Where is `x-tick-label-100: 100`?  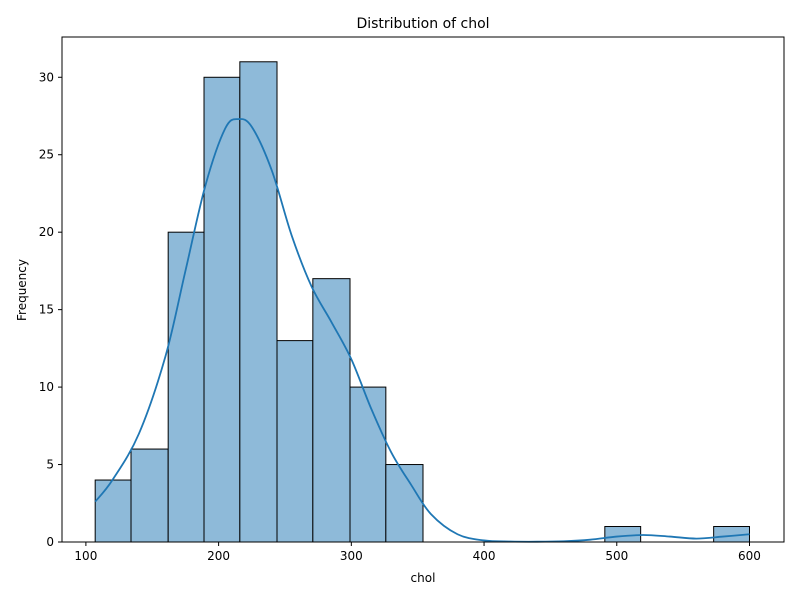
x-tick-label-100: 100 is located at coordinates (85, 556).